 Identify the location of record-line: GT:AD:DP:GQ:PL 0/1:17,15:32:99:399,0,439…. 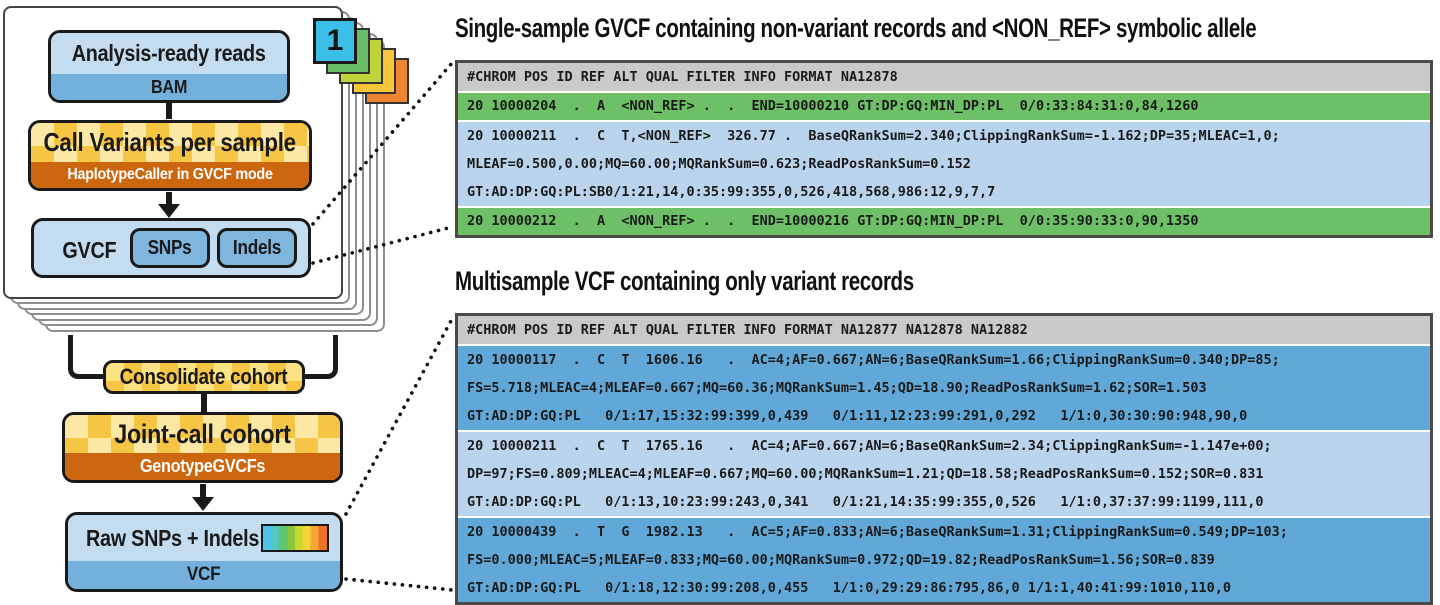
(857, 416).